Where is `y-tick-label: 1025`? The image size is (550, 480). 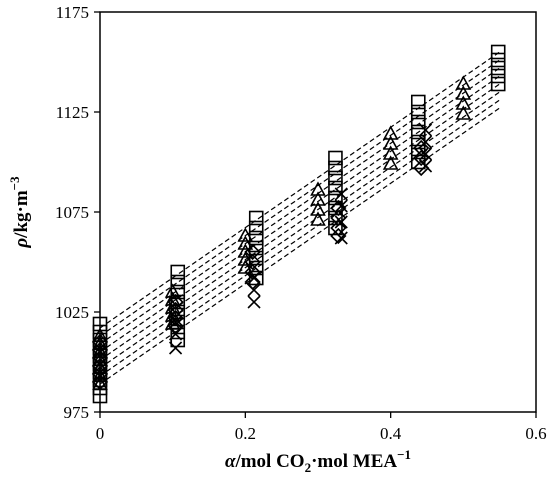
y-tick-label: 1025 is located at coordinates (72, 312).